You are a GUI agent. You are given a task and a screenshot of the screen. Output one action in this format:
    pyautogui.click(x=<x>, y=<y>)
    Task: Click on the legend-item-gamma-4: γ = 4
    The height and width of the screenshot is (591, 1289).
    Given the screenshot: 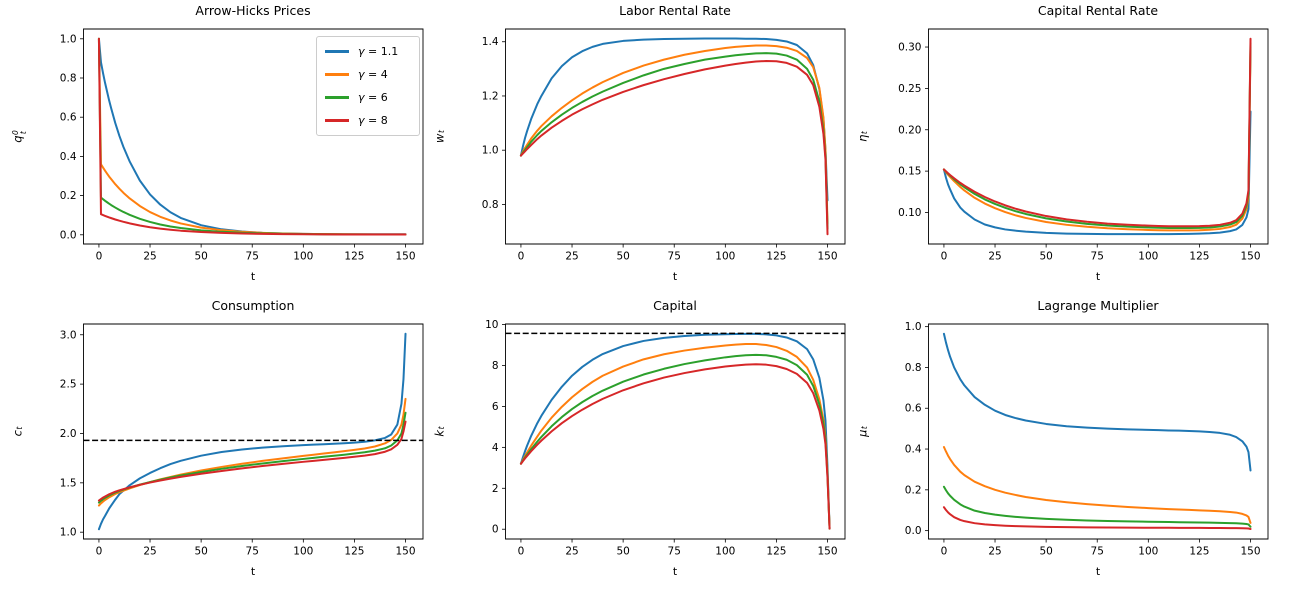 What is the action you would take?
    pyautogui.click(x=368, y=75)
    